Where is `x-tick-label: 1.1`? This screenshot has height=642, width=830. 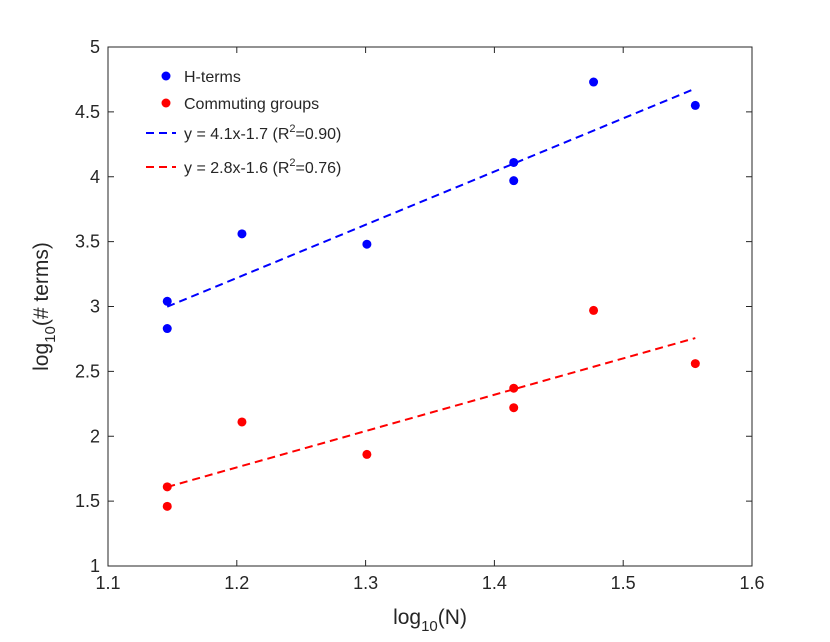
x-tick-label: 1.1 is located at coordinates (107, 583).